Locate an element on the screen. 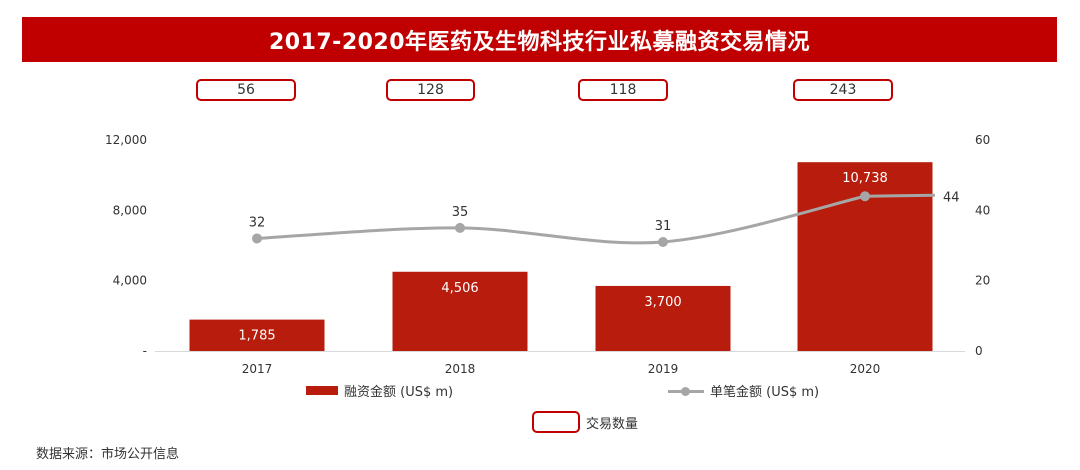  legend-deals: 交易数量 is located at coordinates (585, 422).